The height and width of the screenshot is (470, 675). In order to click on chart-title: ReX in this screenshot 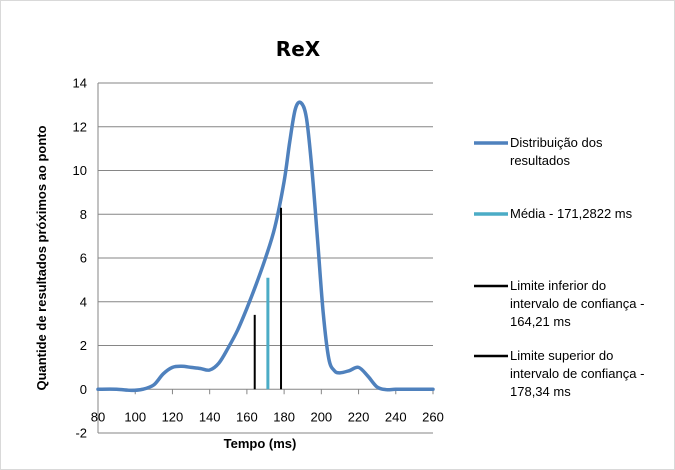, I will do `click(298, 49)`.